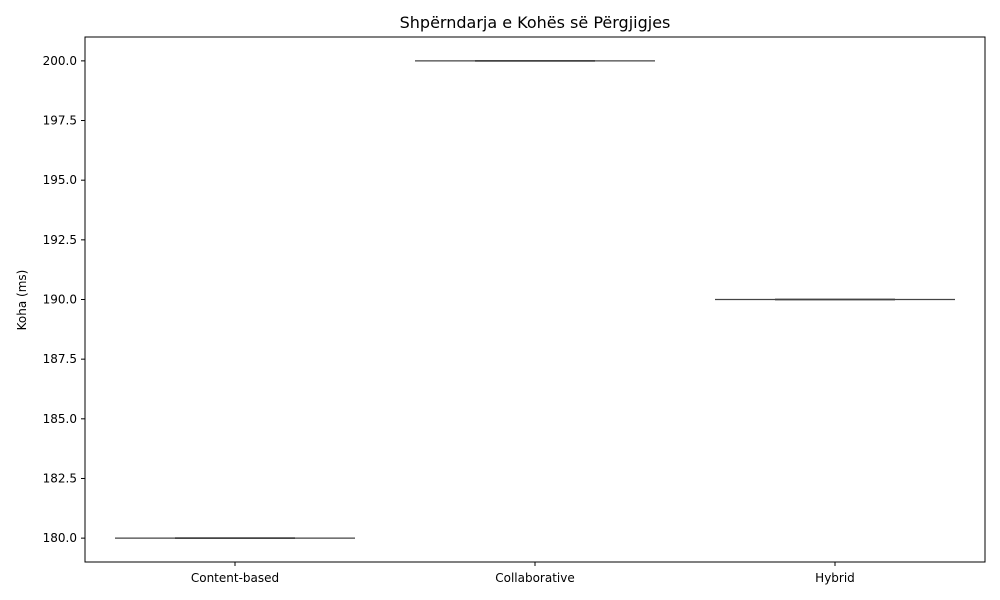  I want to click on y-tick-label: 192.5, so click(60, 240).